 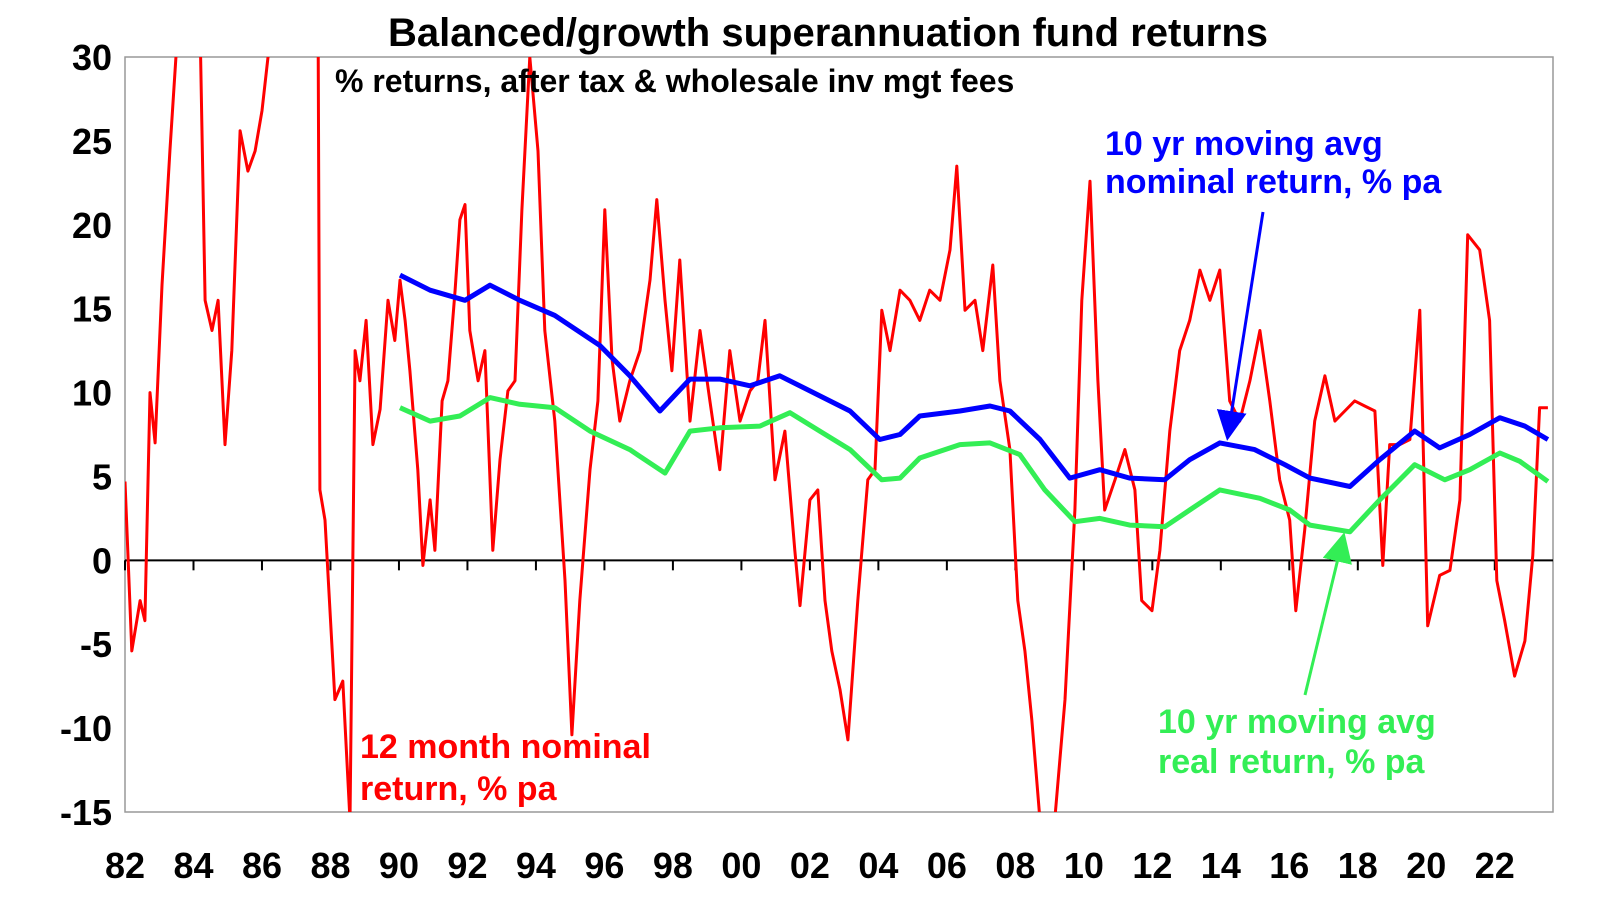 What do you see at coordinates (459, 789) in the screenshot?
I see `annotation-red-line2: return, % pa` at bounding box center [459, 789].